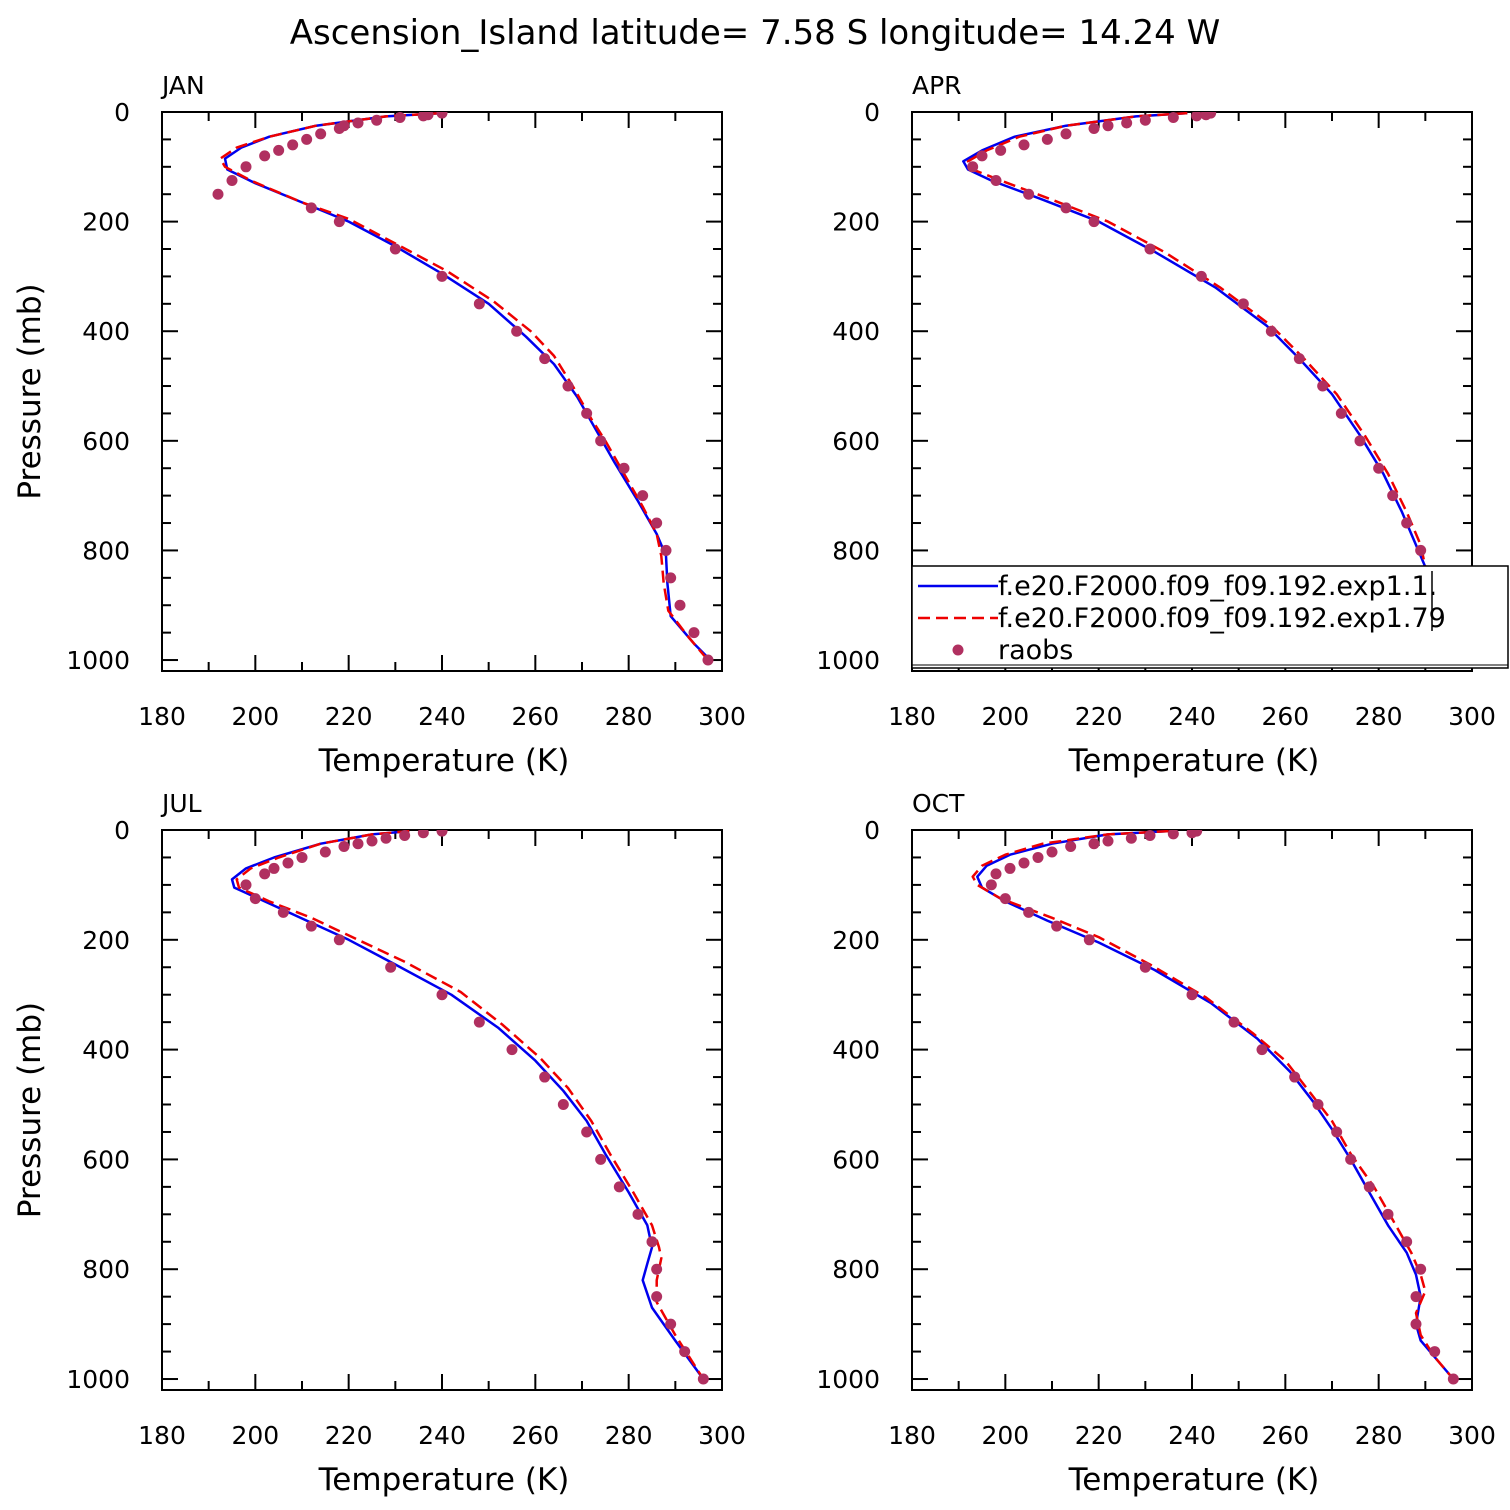 The width and height of the screenshot is (1510, 1510). Describe the element at coordinates (535, 716) in the screenshot. I see `x-tick-label: 260` at that location.